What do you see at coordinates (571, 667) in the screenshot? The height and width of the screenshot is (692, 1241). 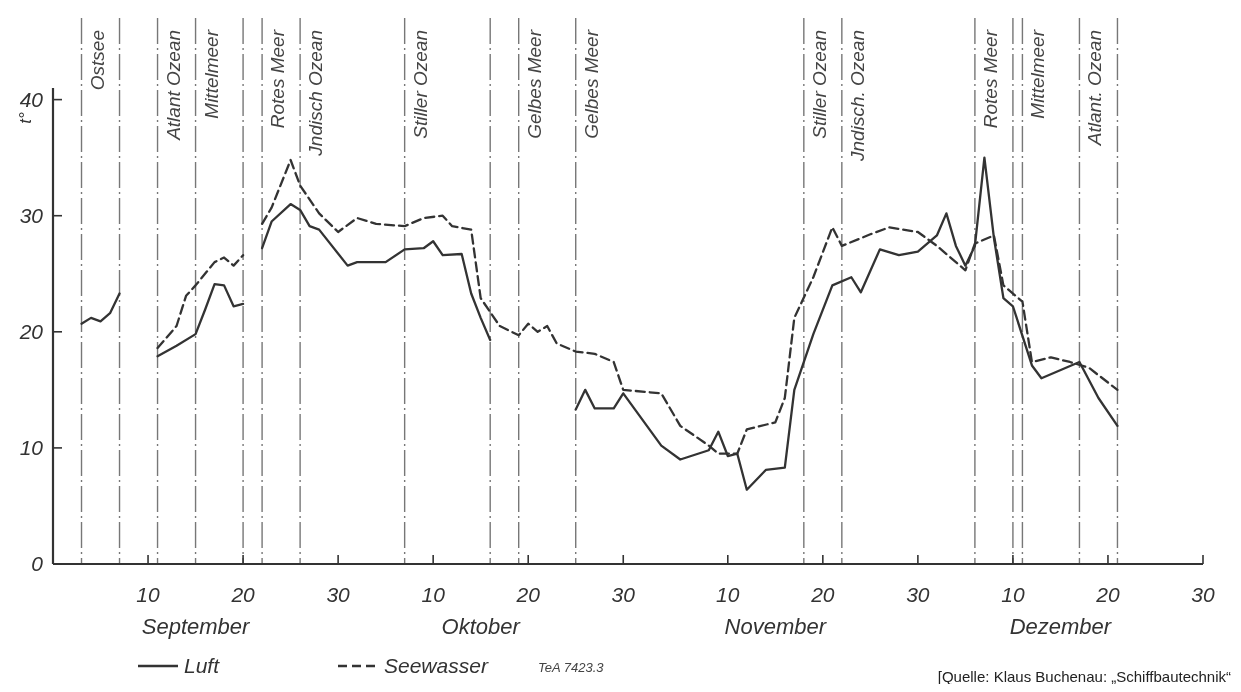 I see `text: TeA 7423.3` at bounding box center [571, 667].